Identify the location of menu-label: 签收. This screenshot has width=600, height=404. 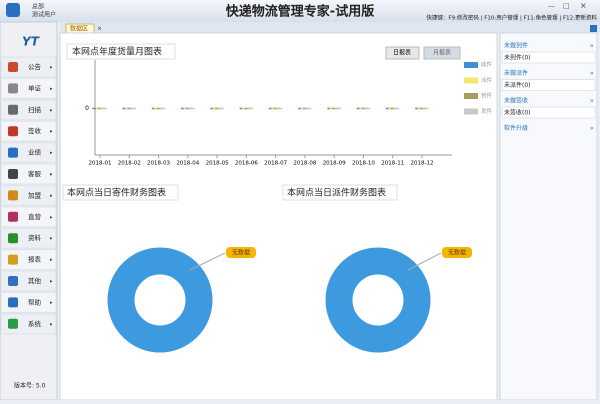
(35, 130).